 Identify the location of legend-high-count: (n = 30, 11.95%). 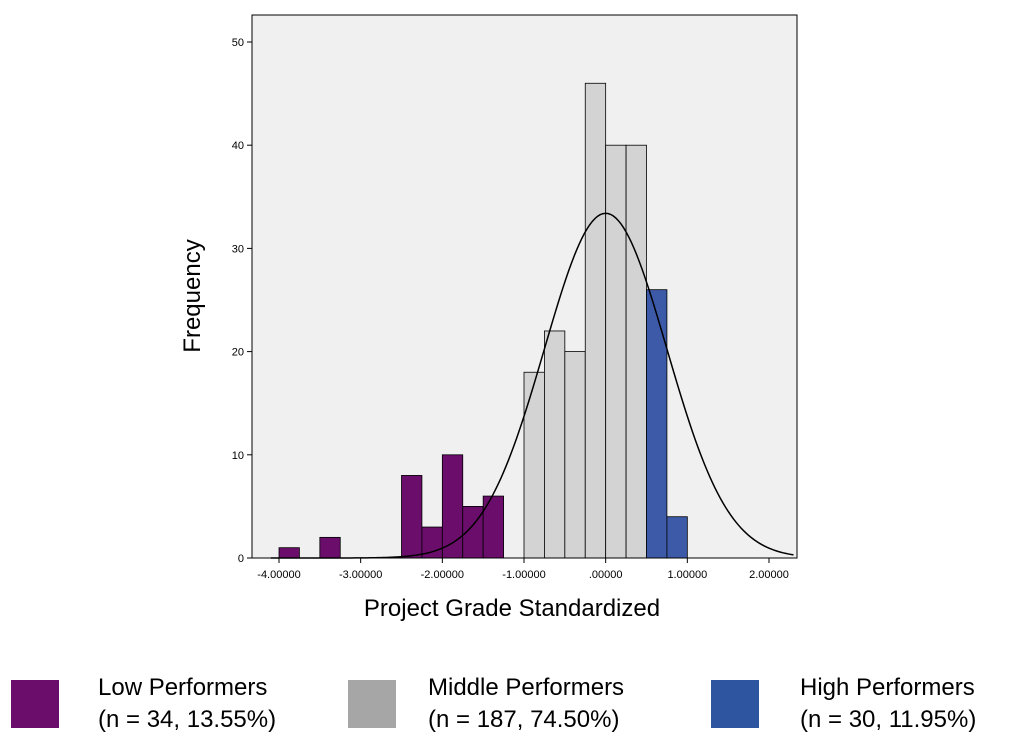
(888, 719).